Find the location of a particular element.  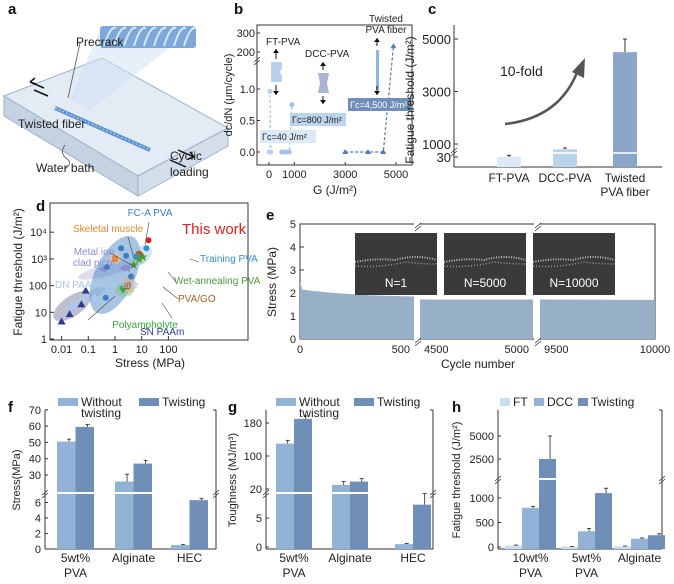

y-tick-label: 10³ is located at coordinates (39, 260).